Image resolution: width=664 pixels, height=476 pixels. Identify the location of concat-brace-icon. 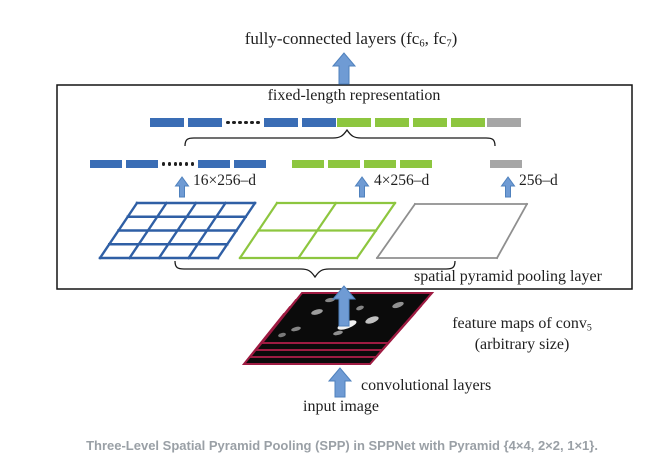
(340, 137).